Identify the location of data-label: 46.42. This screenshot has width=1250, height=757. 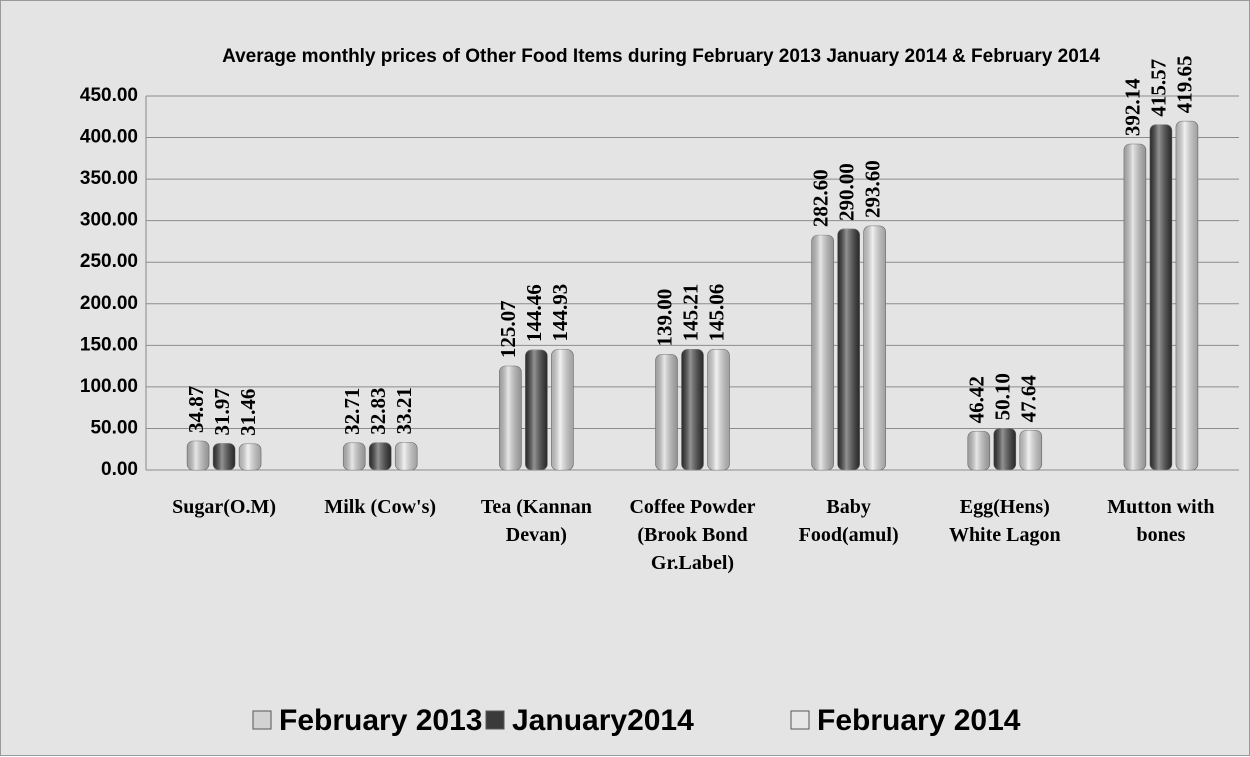
(977, 399).